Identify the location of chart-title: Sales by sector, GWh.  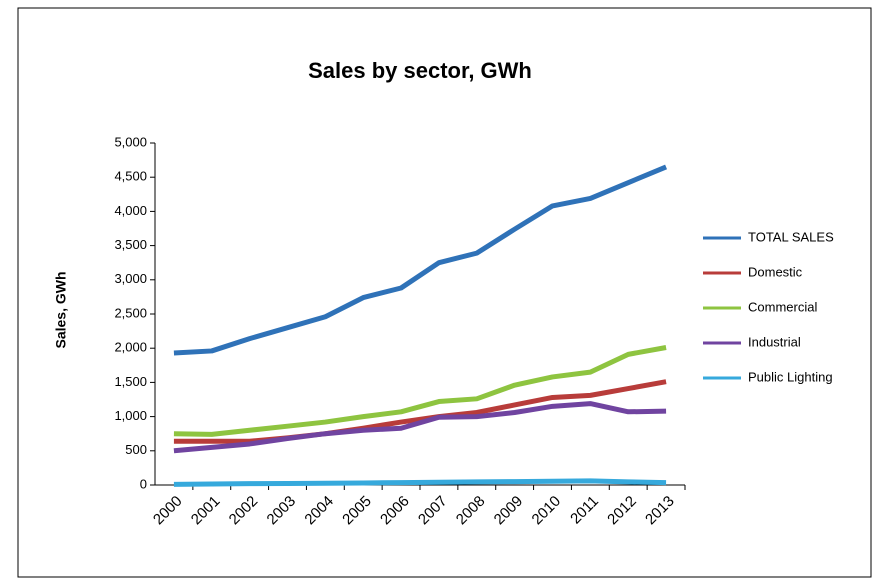
(420, 70).